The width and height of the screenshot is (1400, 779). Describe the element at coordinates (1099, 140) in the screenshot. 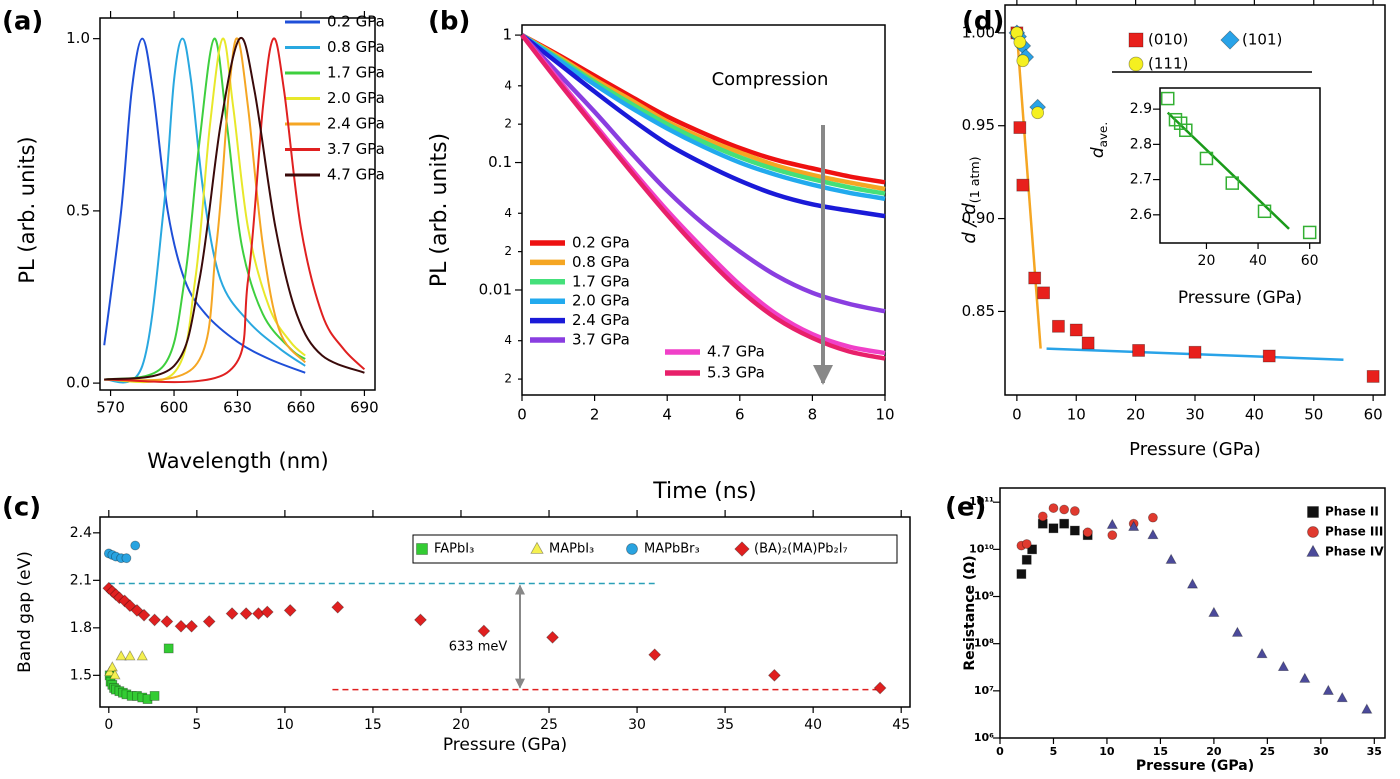

I see `y-axis-label: dave.` at that location.